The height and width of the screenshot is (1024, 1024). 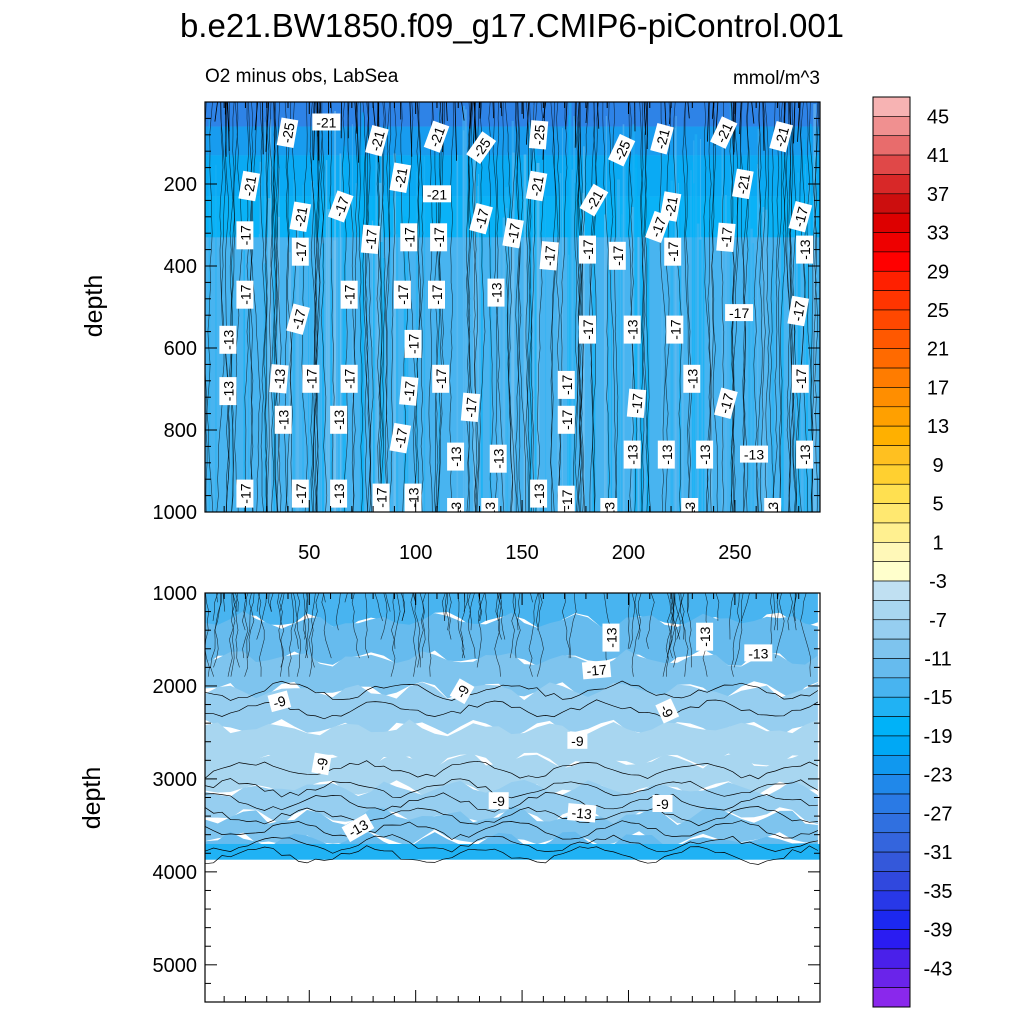 I want to click on colorbar-label: 33, so click(x=938, y=234).